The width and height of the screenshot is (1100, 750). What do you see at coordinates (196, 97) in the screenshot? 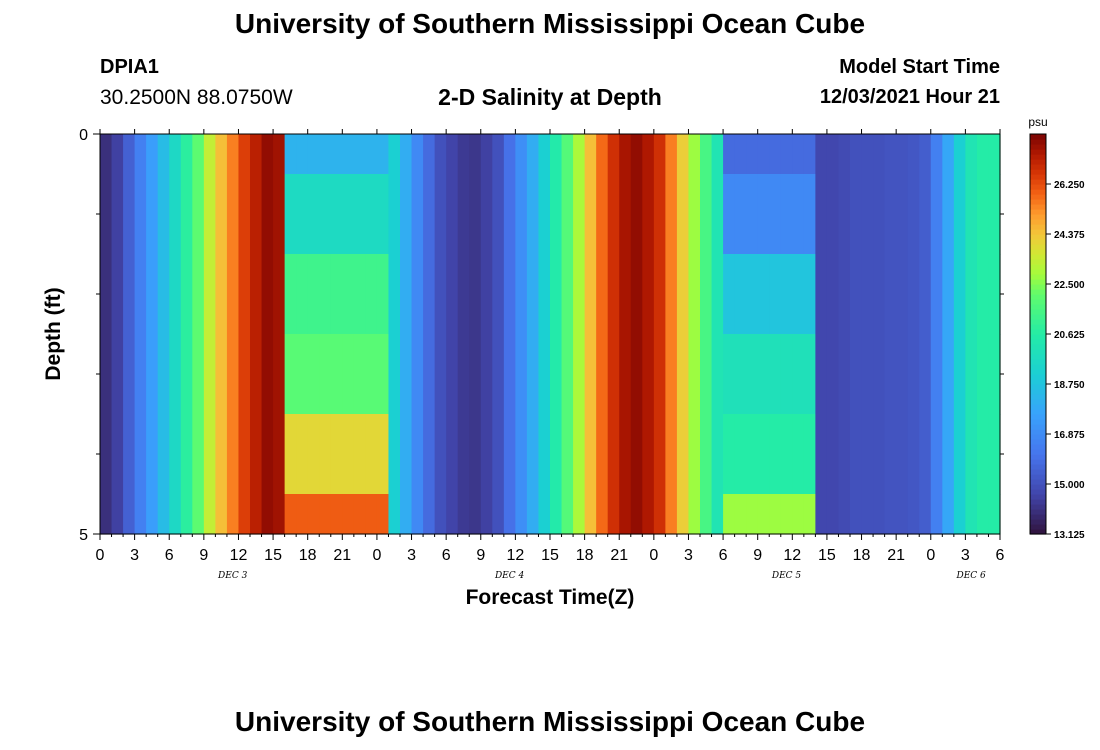
I see `station-coordinates: 30.2500N 88.0750W` at bounding box center [196, 97].